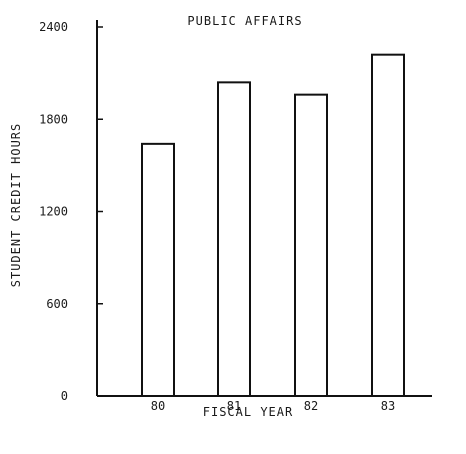 This screenshot has height=454, width=466. Describe the element at coordinates (248, 412) in the screenshot. I see `x-axis-label: FISCAL YEAR` at that location.